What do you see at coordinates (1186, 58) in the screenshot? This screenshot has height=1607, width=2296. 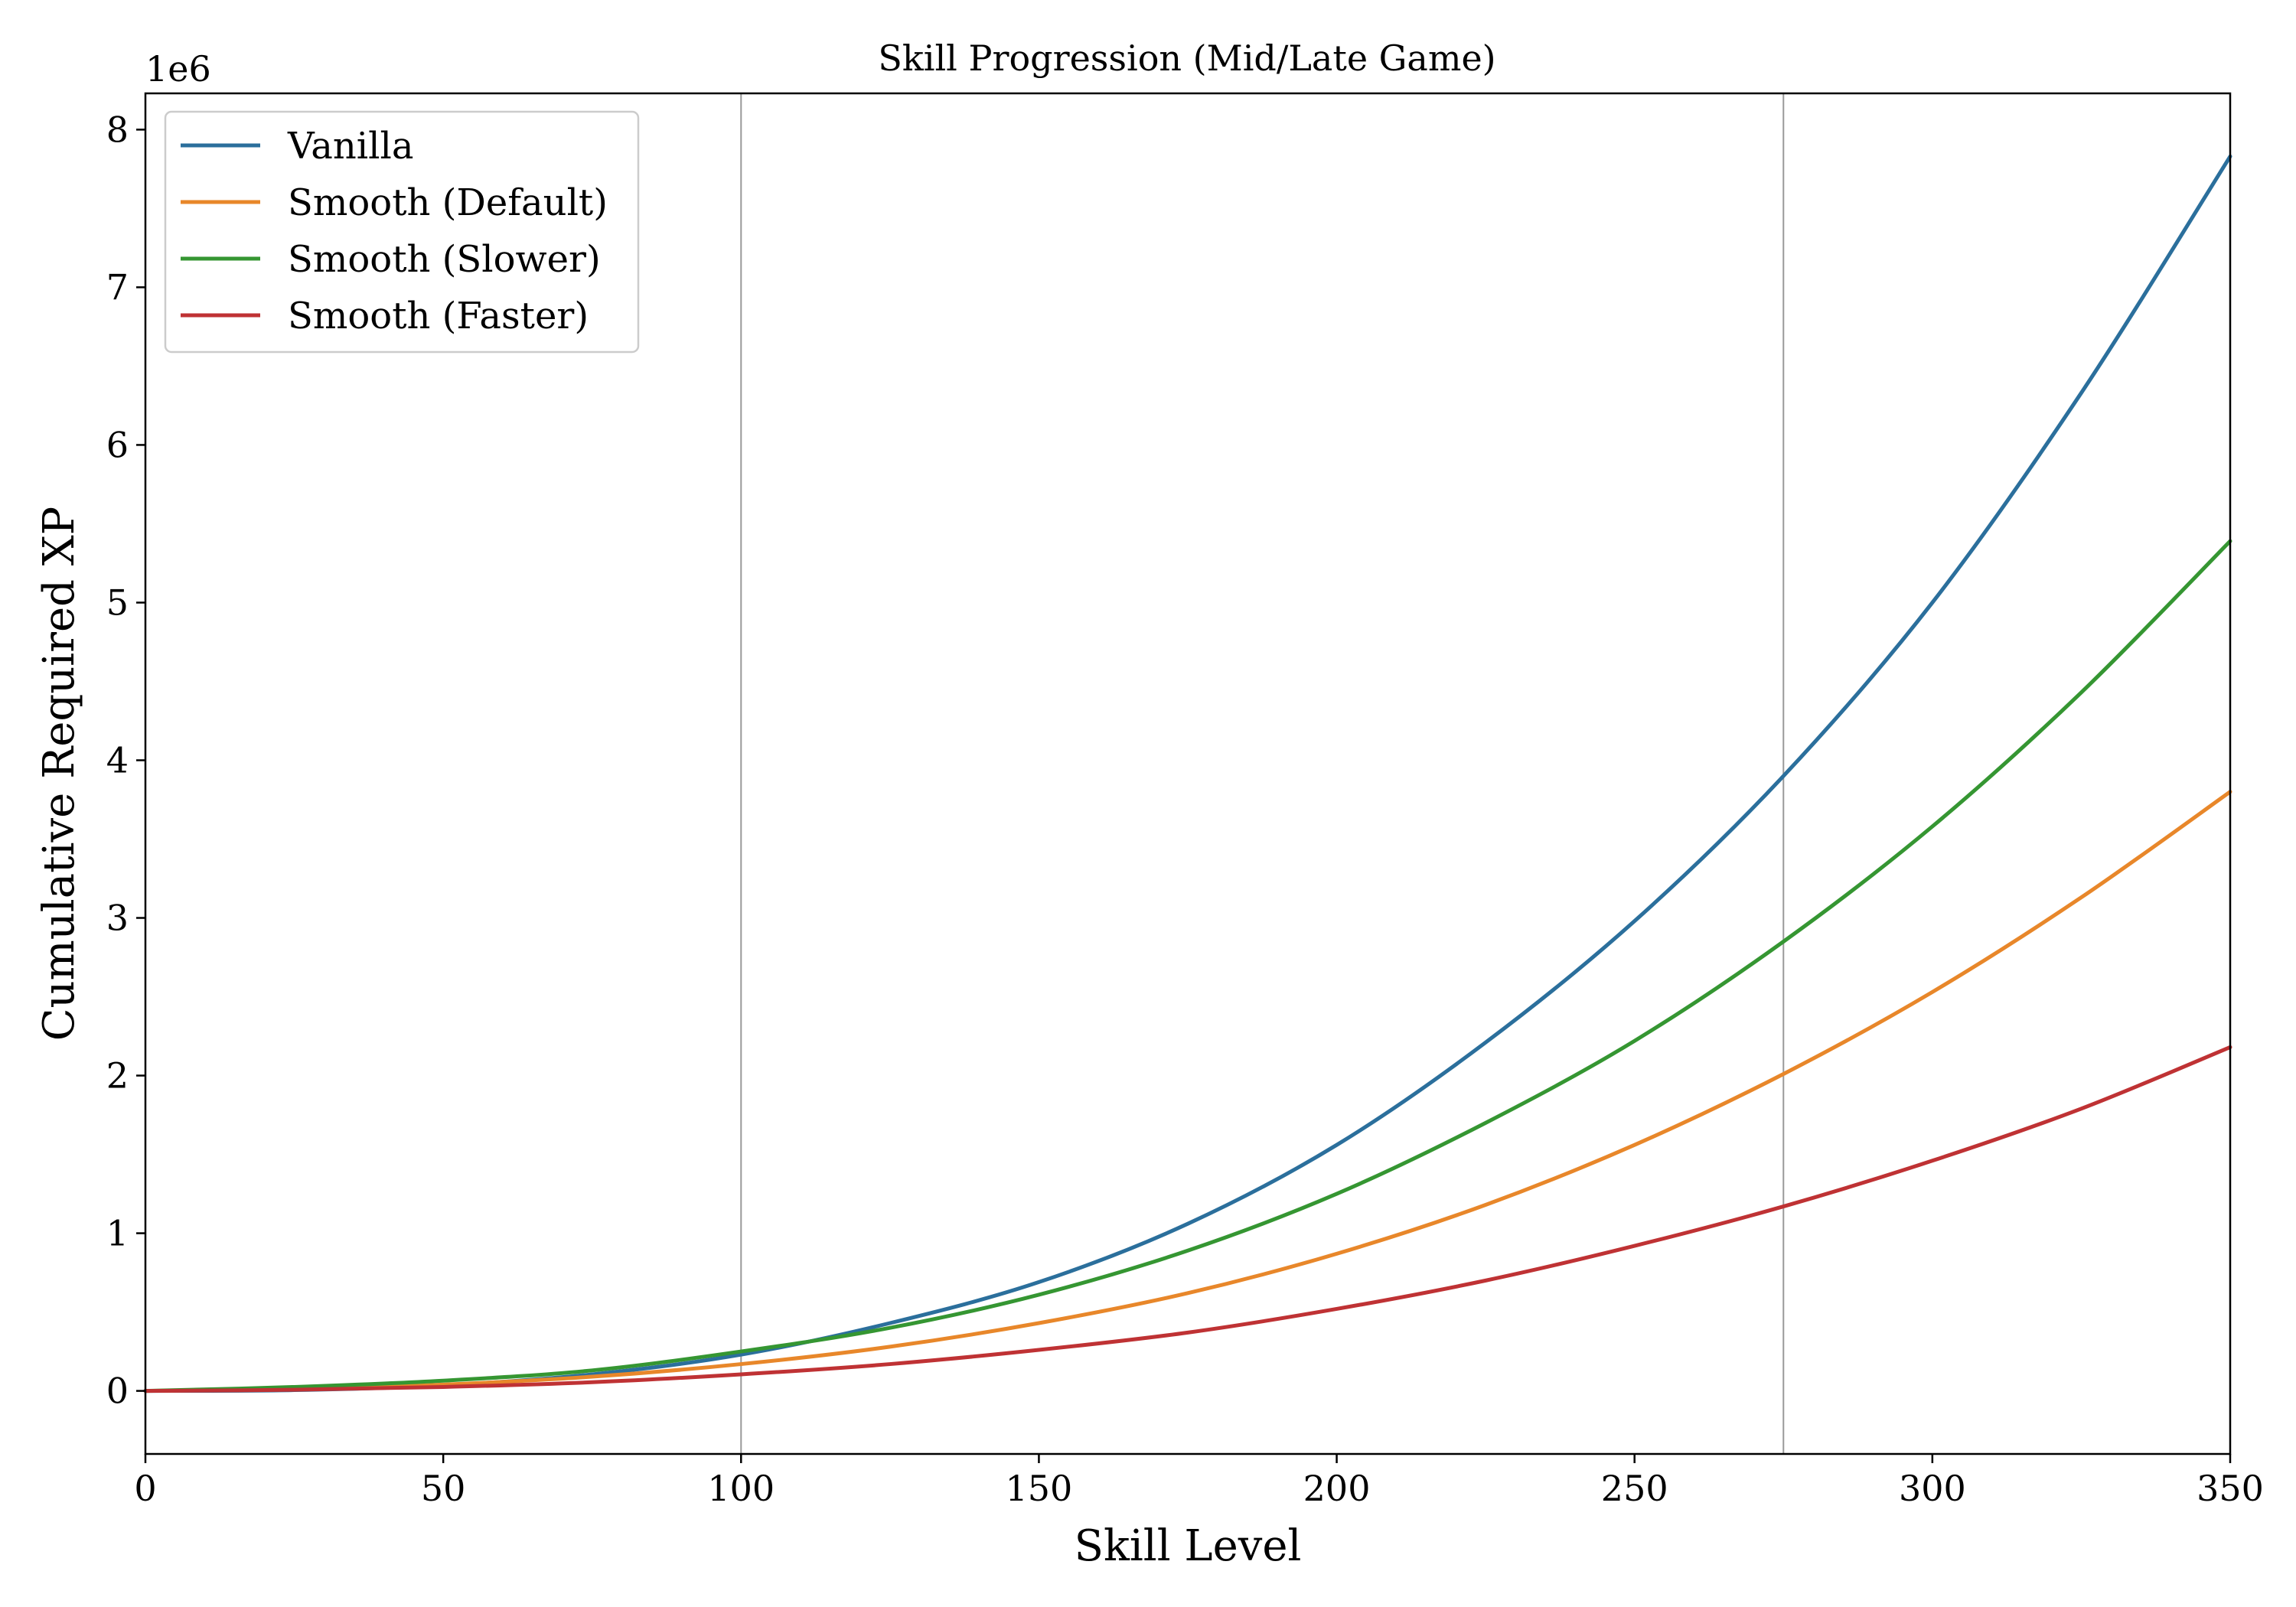 I see `chart-title: Skill Progression (Mid/Late Game)` at bounding box center [1186, 58].